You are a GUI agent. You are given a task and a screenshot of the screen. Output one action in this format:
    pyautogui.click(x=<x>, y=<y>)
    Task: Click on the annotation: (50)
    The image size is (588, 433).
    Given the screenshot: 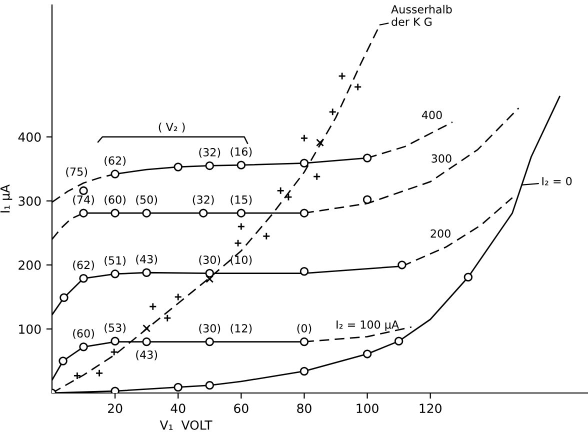 What is the action you would take?
    pyautogui.click(x=147, y=200)
    